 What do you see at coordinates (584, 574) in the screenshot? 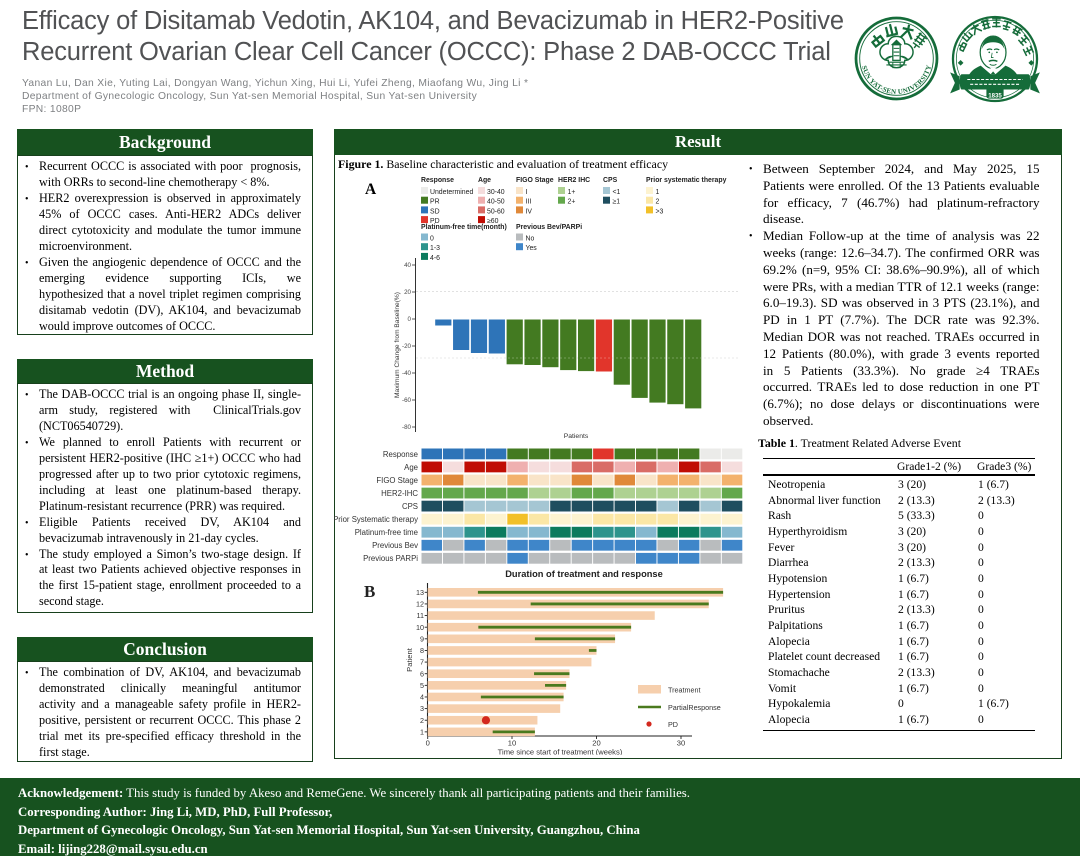
I see `svg-text:Duration of treatment and resp: Duration of treatment and response` at bounding box center [584, 574].